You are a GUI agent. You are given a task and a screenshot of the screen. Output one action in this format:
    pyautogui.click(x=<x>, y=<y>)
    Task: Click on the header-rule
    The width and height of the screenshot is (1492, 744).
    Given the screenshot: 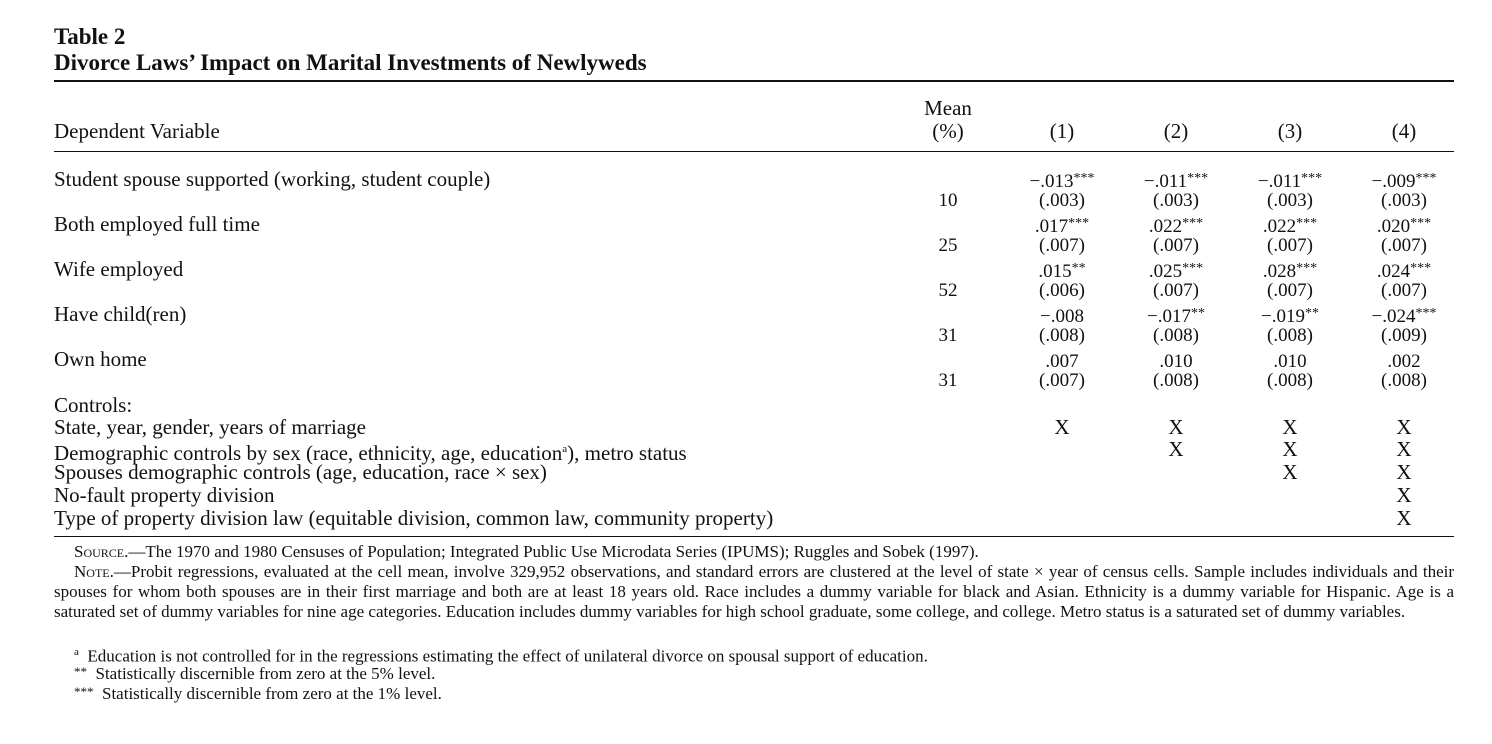 What is the action you would take?
    pyautogui.click(x=754, y=151)
    